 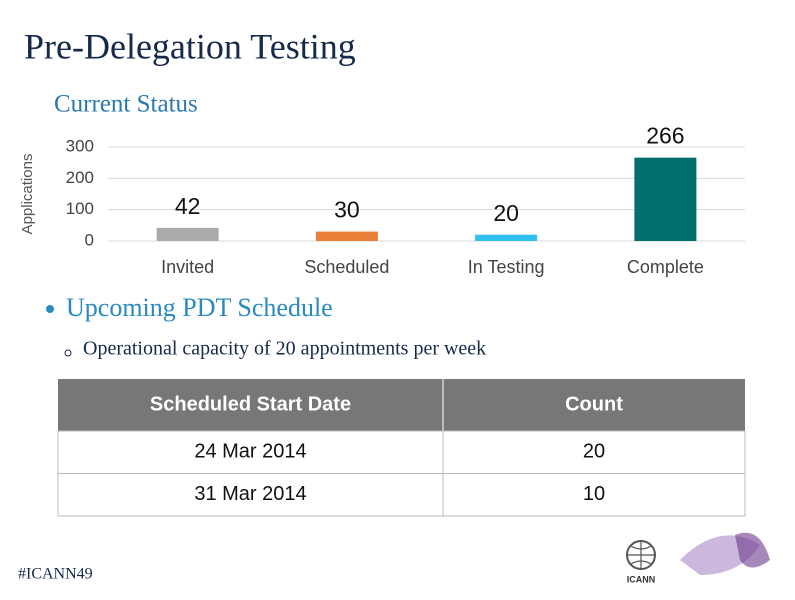 What do you see at coordinates (665, 136) in the screenshot?
I see `data-label: 266` at bounding box center [665, 136].